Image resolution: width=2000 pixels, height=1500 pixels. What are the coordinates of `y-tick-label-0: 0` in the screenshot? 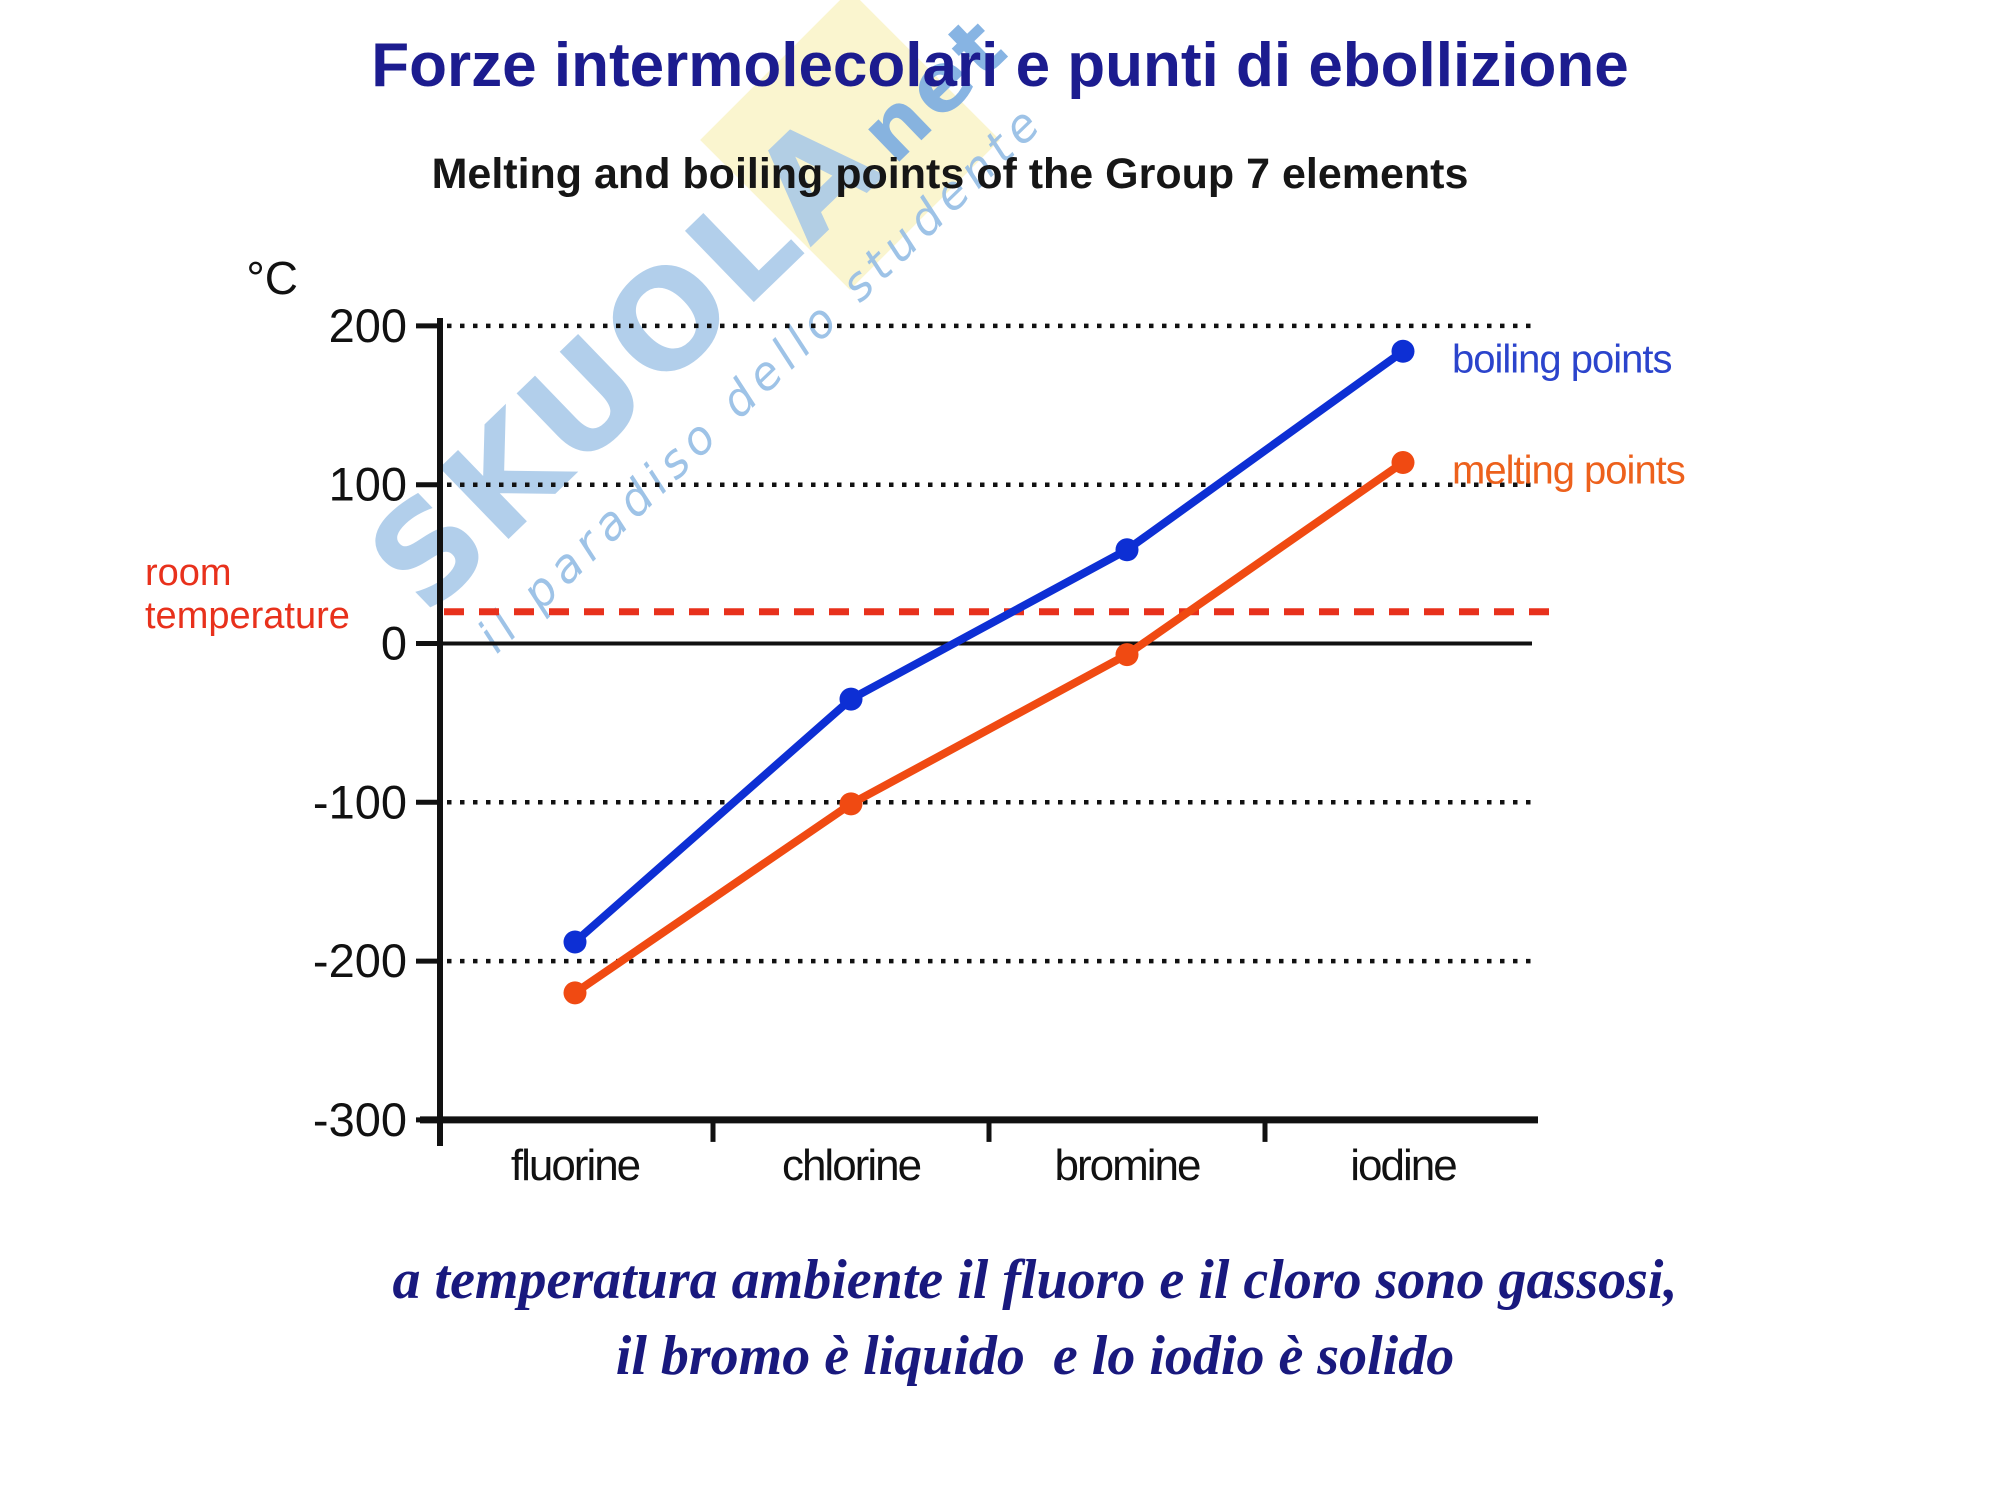 It's located at (394, 643).